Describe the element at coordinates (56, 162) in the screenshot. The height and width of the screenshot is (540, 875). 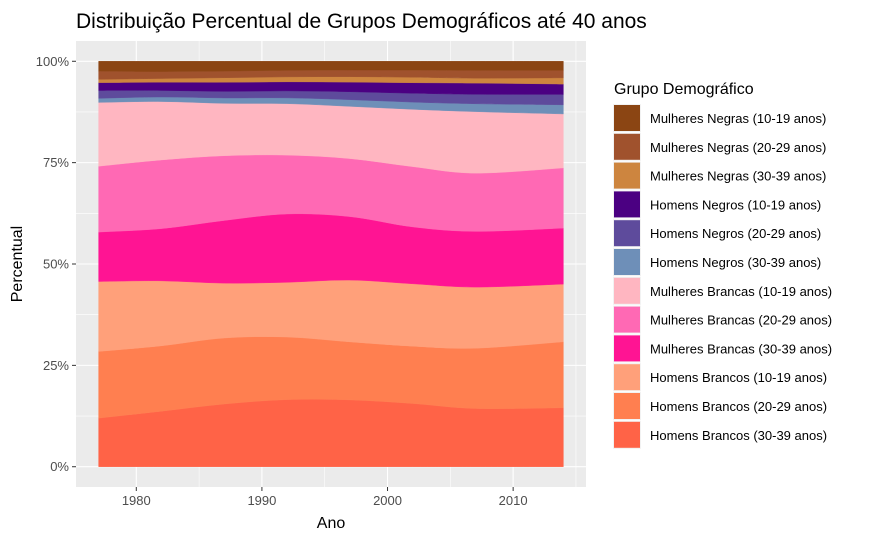
I see `y-tick-label: 75%` at that location.